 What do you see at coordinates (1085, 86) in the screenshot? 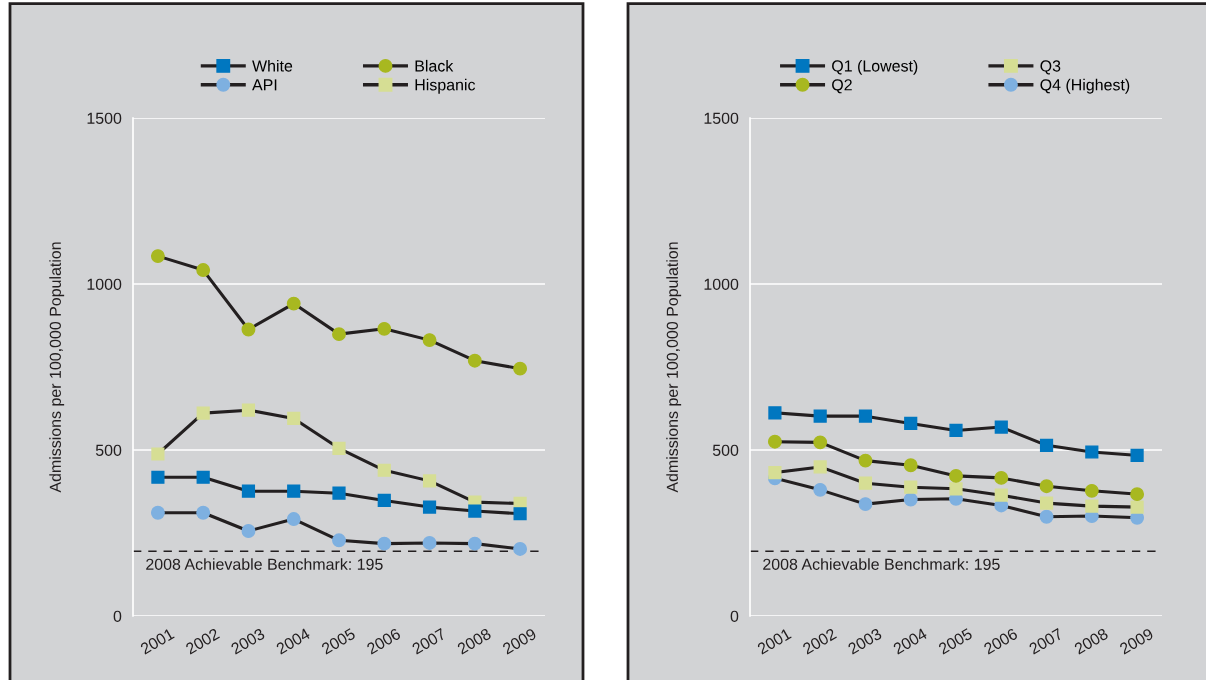
I see `legend-label: Q4 (Highest)` at bounding box center [1085, 86].